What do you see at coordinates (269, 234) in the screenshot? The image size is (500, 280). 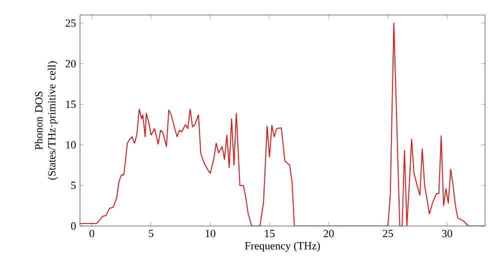 I see `x-tick-label: 15` at bounding box center [269, 234].